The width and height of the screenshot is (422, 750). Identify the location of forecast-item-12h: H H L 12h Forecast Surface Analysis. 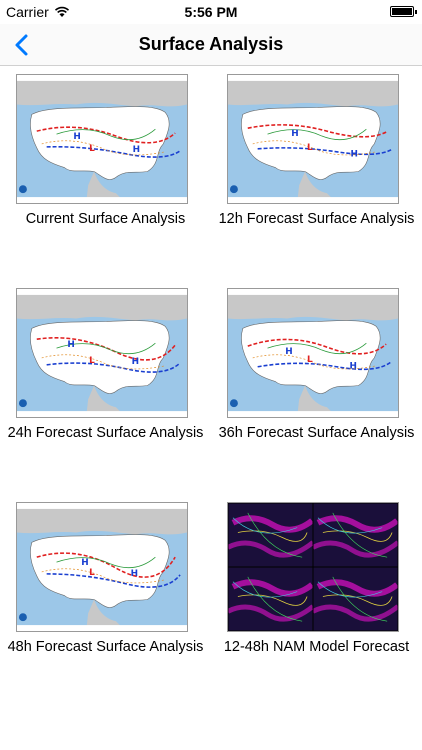
(316, 173).